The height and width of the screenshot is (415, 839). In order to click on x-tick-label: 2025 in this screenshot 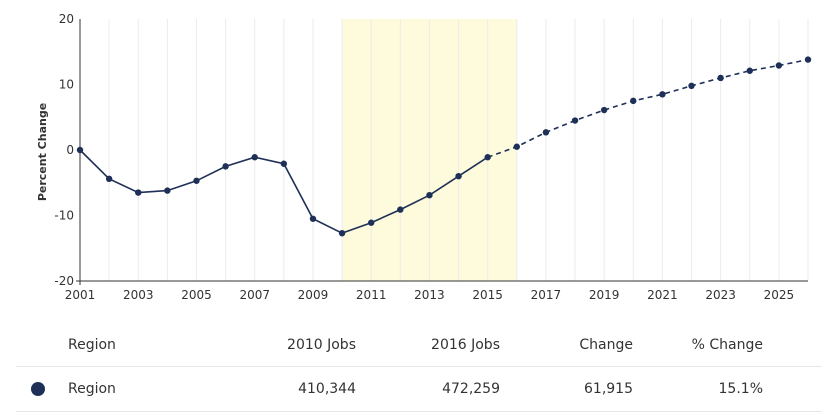, I will do `click(779, 295)`.